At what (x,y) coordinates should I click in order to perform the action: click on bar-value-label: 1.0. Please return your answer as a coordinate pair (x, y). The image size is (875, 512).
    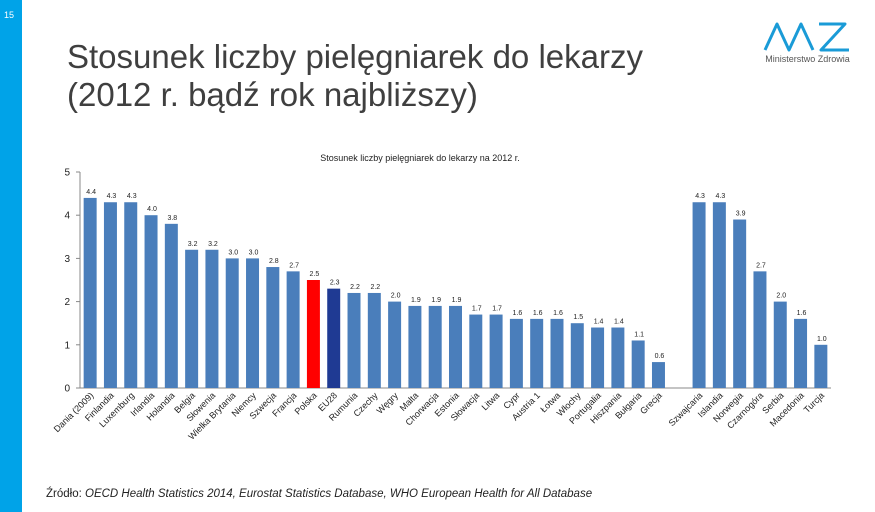
    Looking at the image, I should click on (822, 339).